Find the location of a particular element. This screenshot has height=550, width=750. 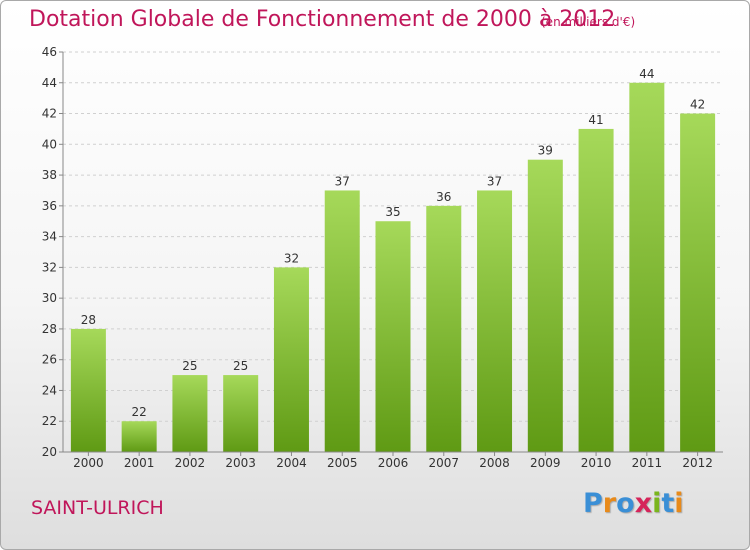

x-tick-label-2009: 2009 is located at coordinates (545, 463).